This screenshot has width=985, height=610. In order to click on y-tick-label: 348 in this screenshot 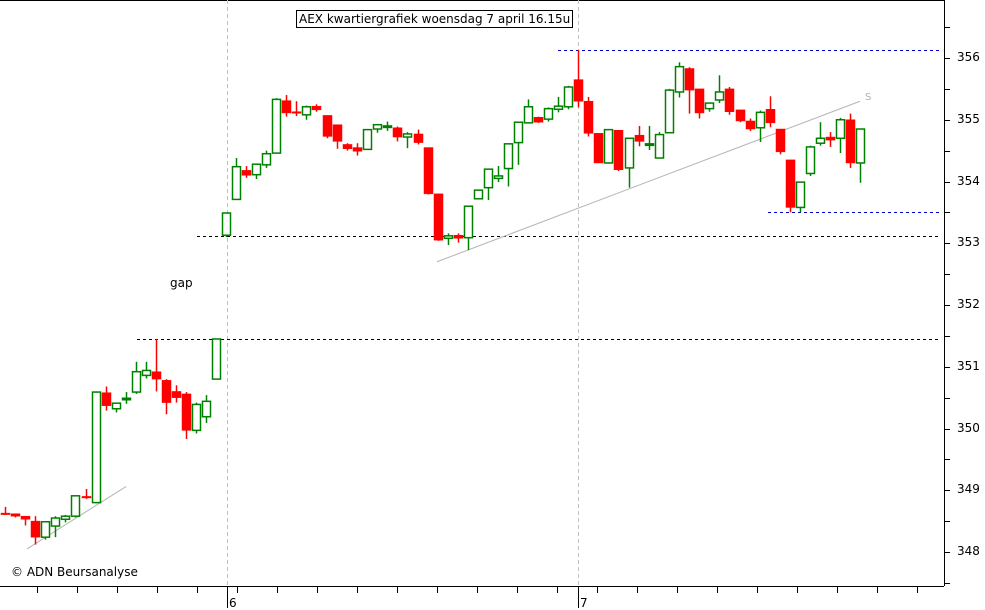, I will do `click(968, 551)`.